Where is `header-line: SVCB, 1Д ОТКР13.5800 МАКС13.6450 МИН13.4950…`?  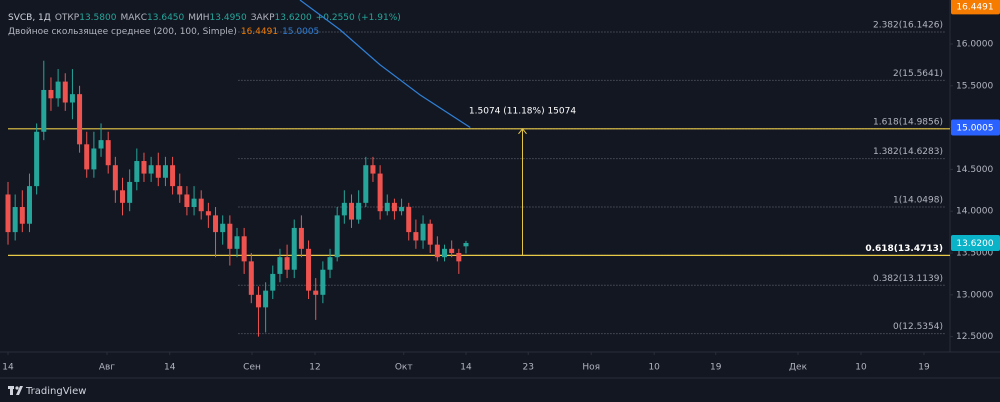 header-line: SVCB, 1Д ОТКР13.5800 МАКС13.6450 МИН13.4950… is located at coordinates (204, 18).